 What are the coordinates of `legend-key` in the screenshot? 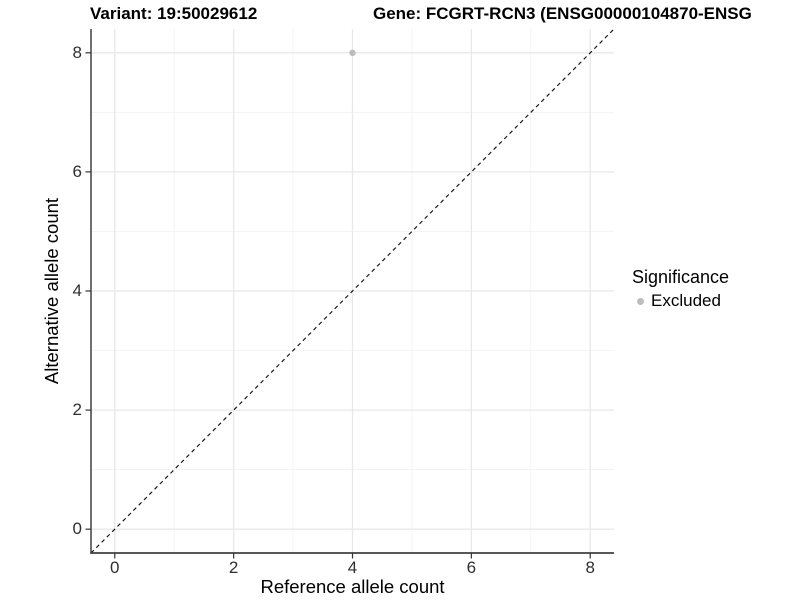 It's located at (640, 301).